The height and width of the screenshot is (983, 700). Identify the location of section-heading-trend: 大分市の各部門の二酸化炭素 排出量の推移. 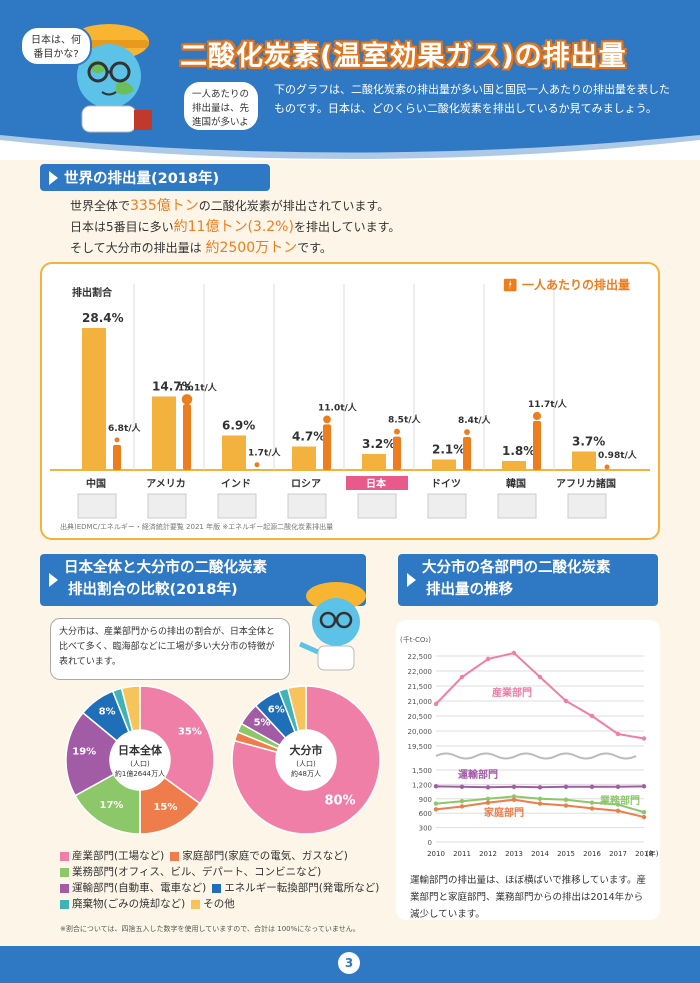
(528, 580).